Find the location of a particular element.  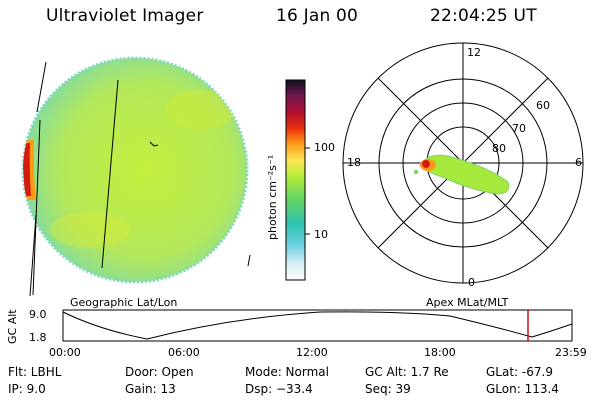

status-gc-alt: GC Alt: 1.7 Re is located at coordinates (407, 372).